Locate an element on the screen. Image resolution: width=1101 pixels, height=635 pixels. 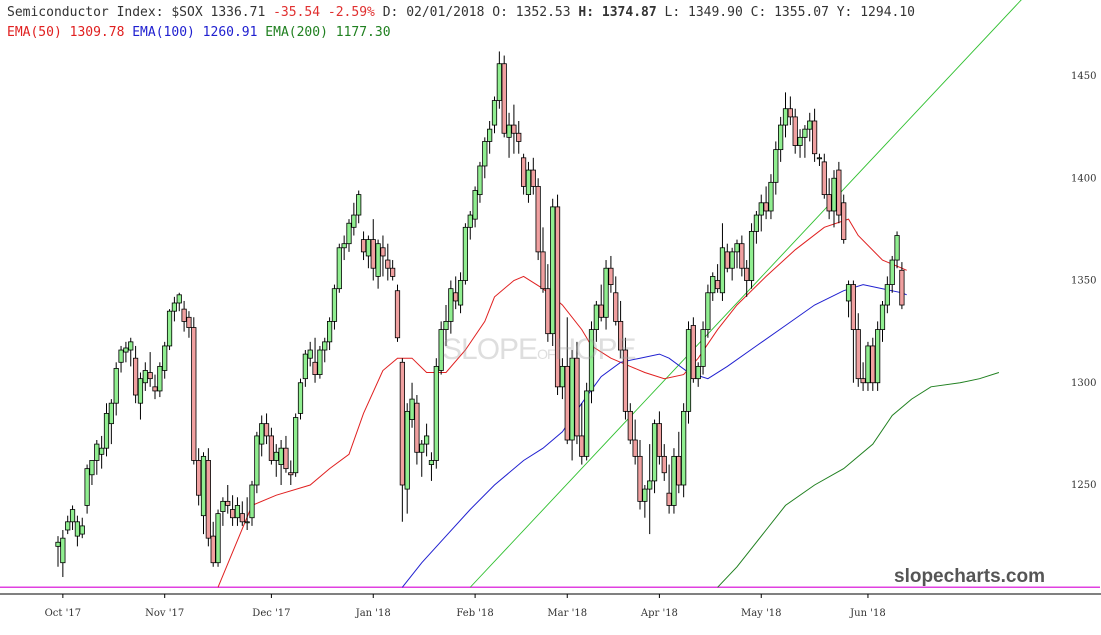
x-tick-label: Feb '18 is located at coordinates (474, 613).